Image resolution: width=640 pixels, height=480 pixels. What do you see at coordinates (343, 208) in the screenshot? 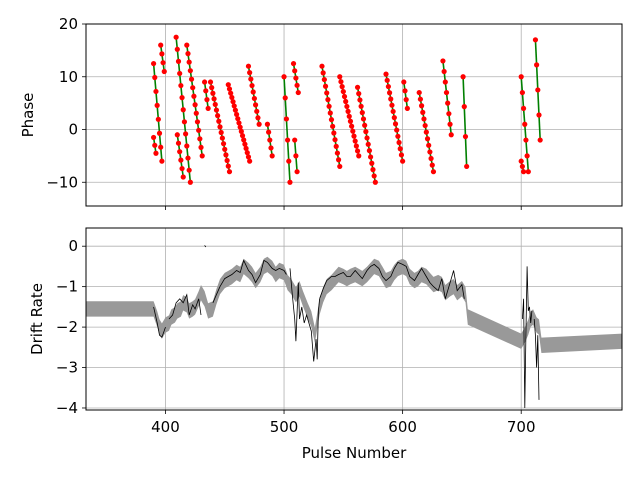
I see `top-xticks` at bounding box center [343, 208].